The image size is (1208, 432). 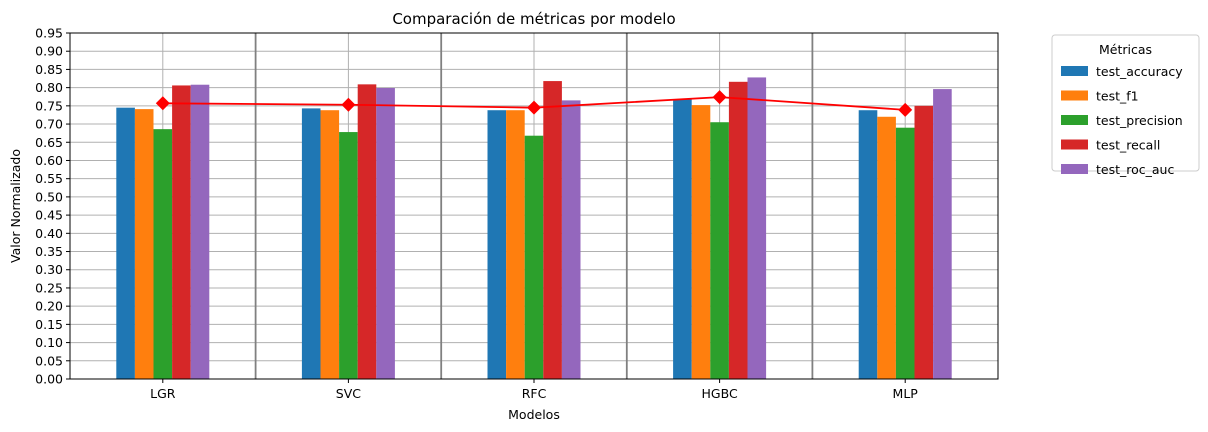 What do you see at coordinates (533, 19) in the screenshot?
I see `chart-title: Comparación de métricas por modelo` at bounding box center [533, 19].